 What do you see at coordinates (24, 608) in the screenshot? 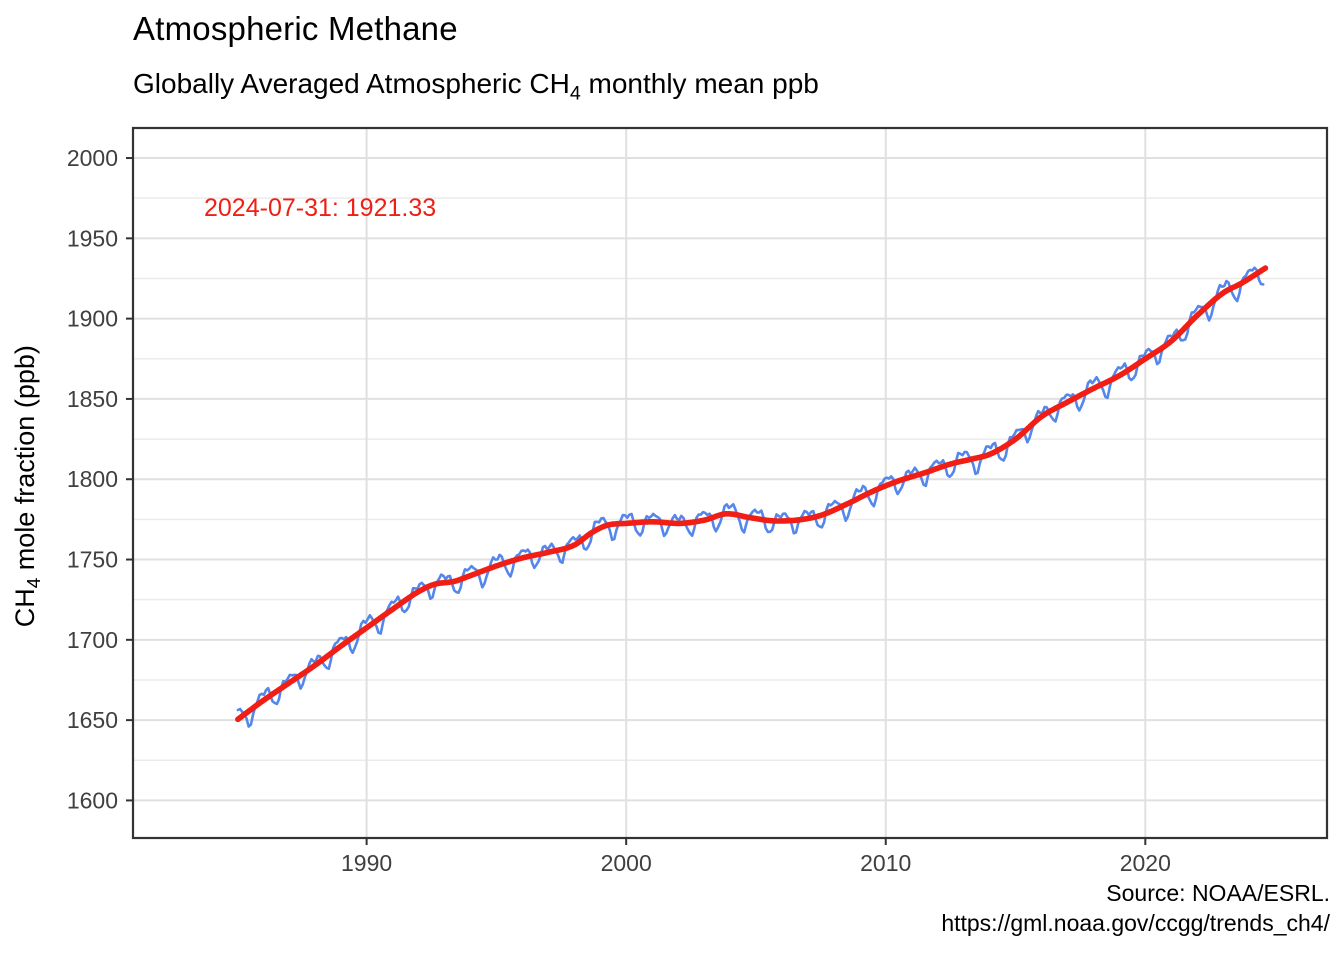
I see `y-axis-label-text: CH` at bounding box center [24, 608].